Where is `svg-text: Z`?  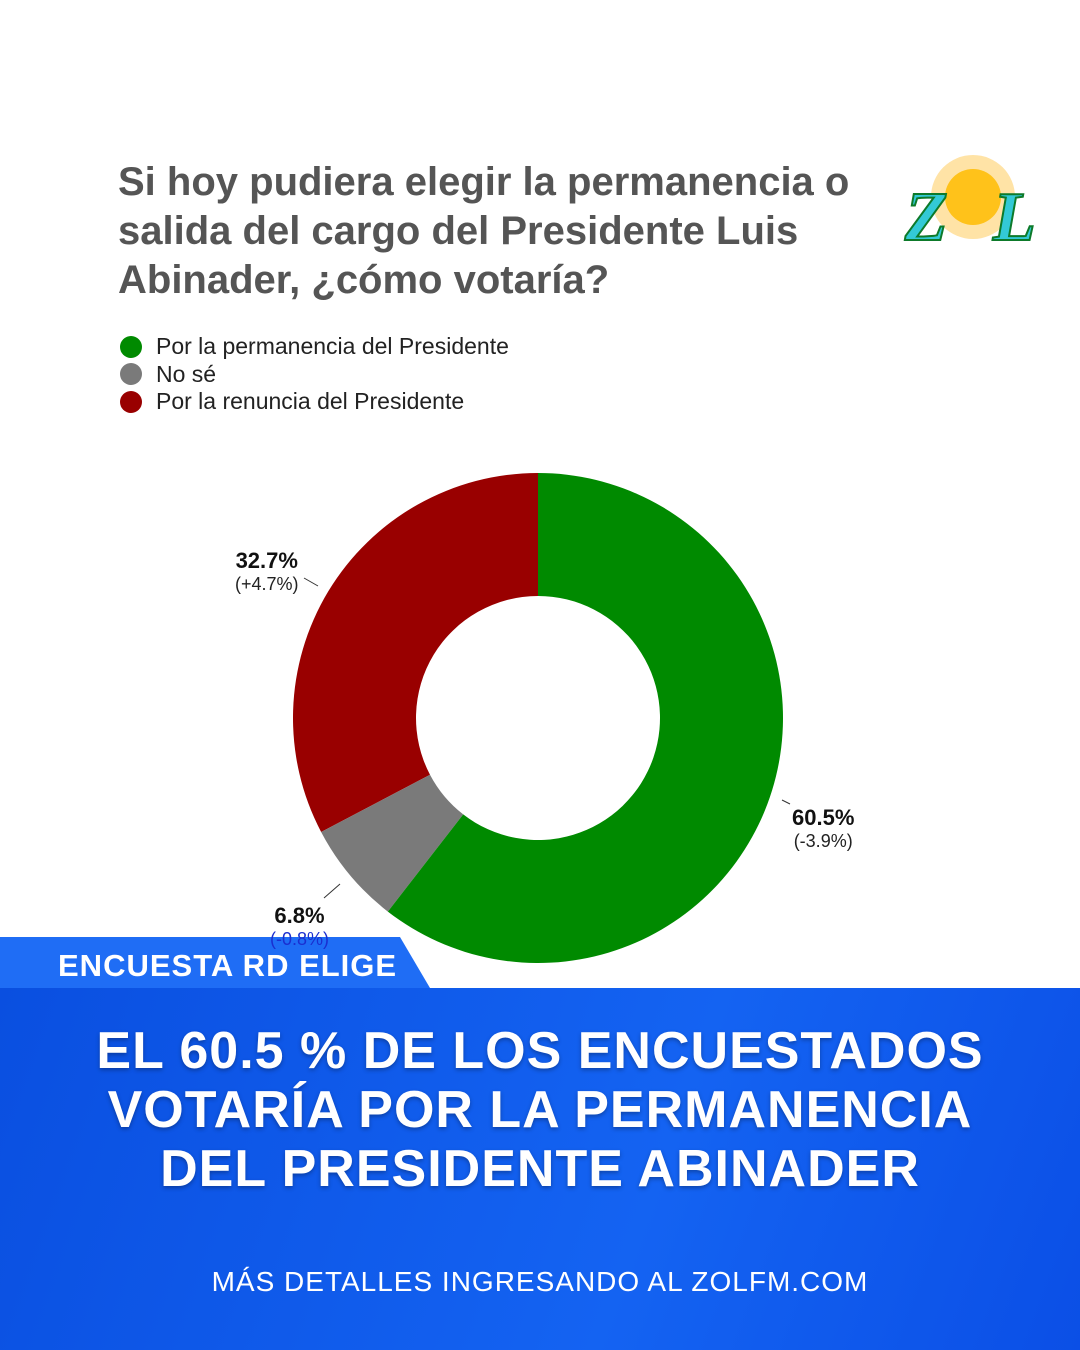
svg-text: Z is located at coordinates (926, 217).